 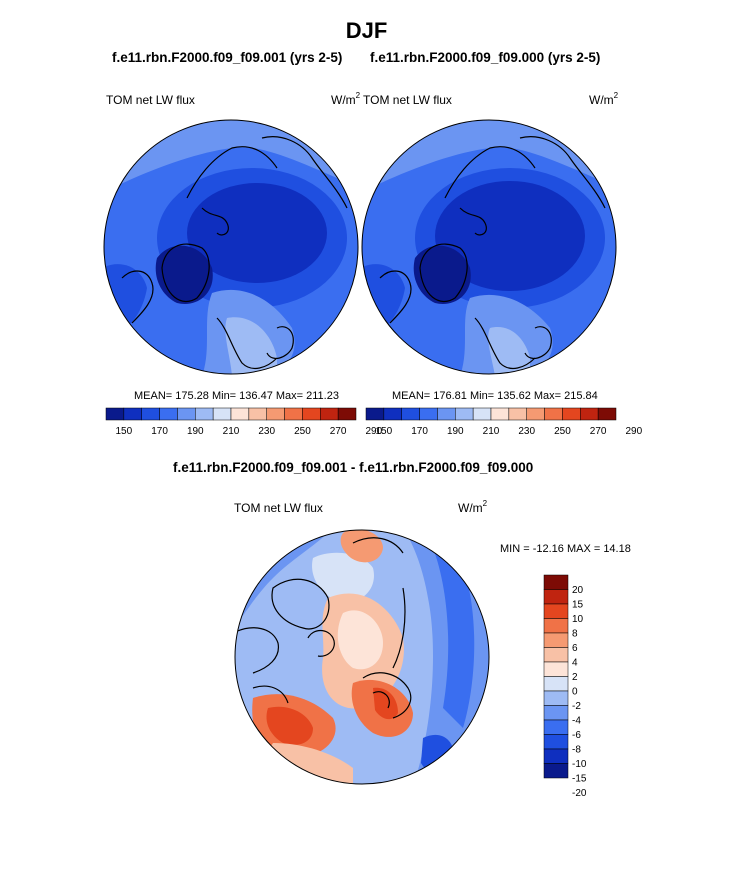 What do you see at coordinates (579, 793) in the screenshot?
I see `diff-colorbar-tick-label: -20` at bounding box center [579, 793].